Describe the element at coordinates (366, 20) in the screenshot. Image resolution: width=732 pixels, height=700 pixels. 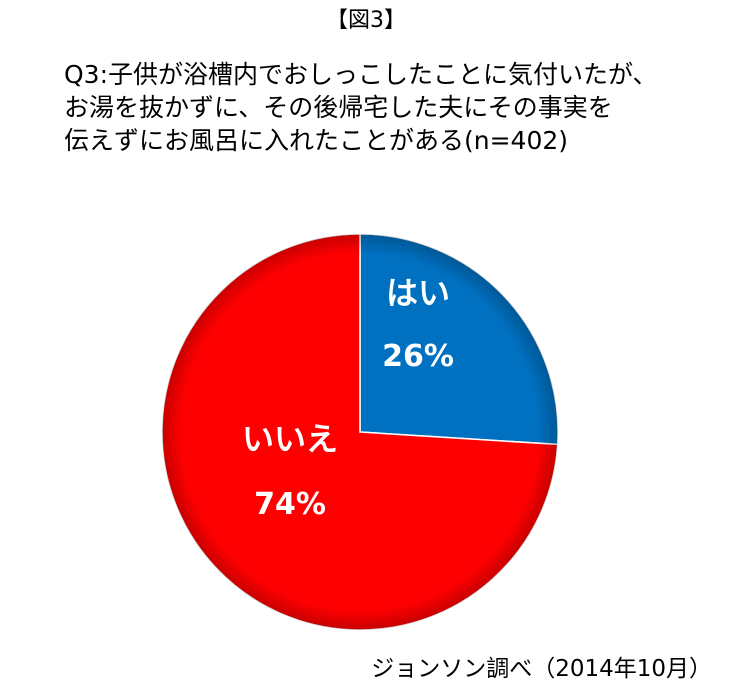
I see `figure-label: 【図3】` at that location.